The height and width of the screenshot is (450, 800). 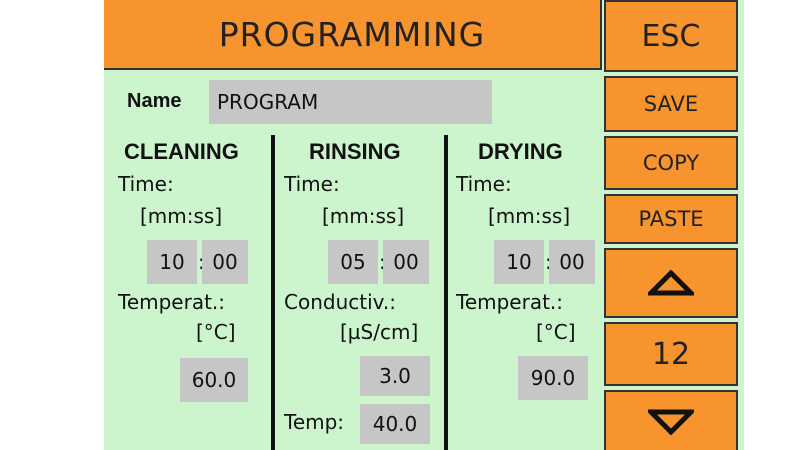 What do you see at coordinates (519, 262) in the screenshot?
I see `drying-minutes-field: 10` at bounding box center [519, 262].